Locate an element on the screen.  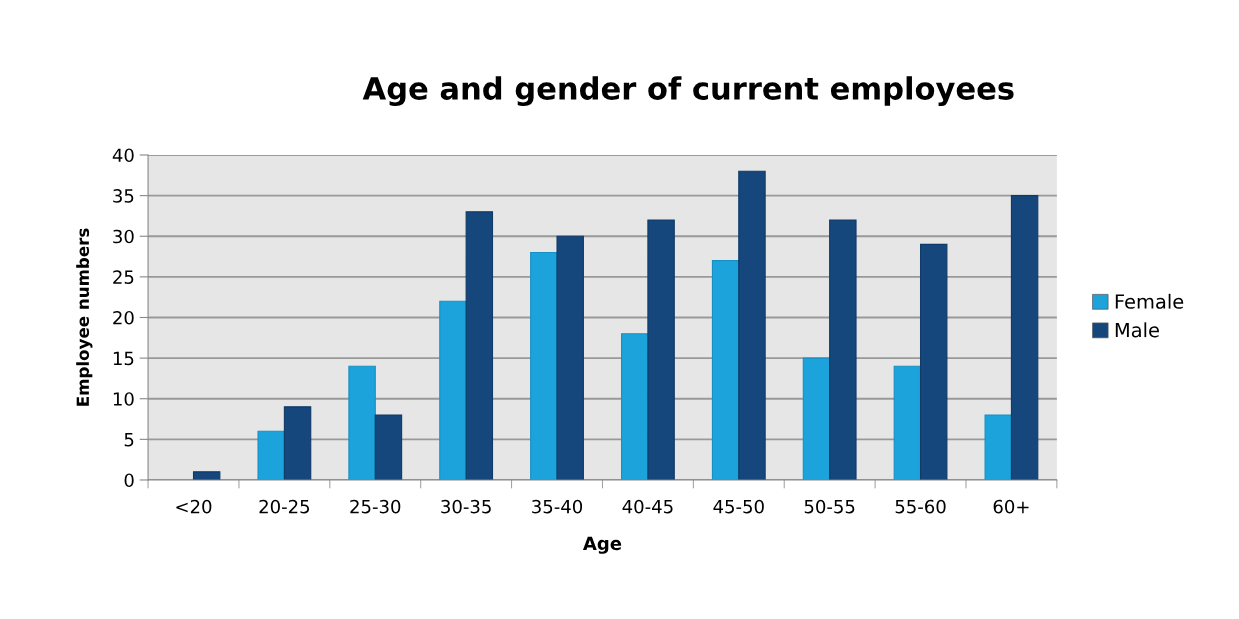
x-tick-label: 55-60 is located at coordinates (920, 506).